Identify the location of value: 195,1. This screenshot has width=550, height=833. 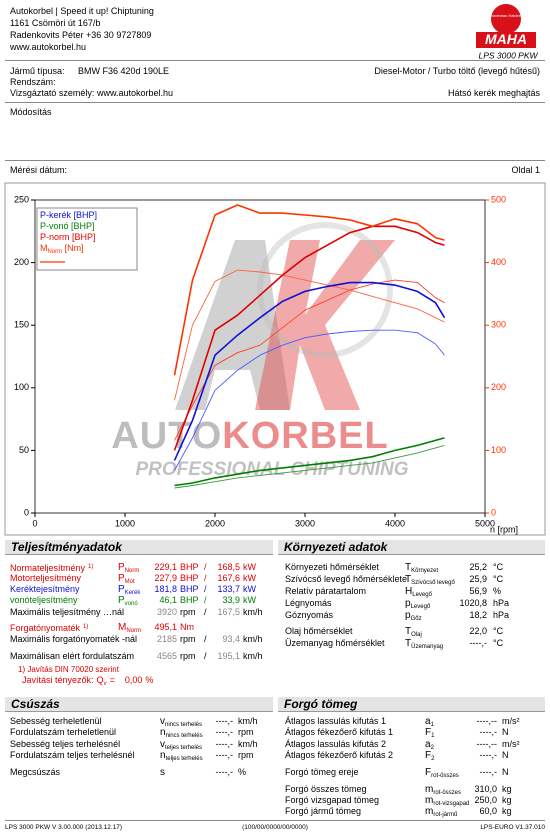
(228, 656).